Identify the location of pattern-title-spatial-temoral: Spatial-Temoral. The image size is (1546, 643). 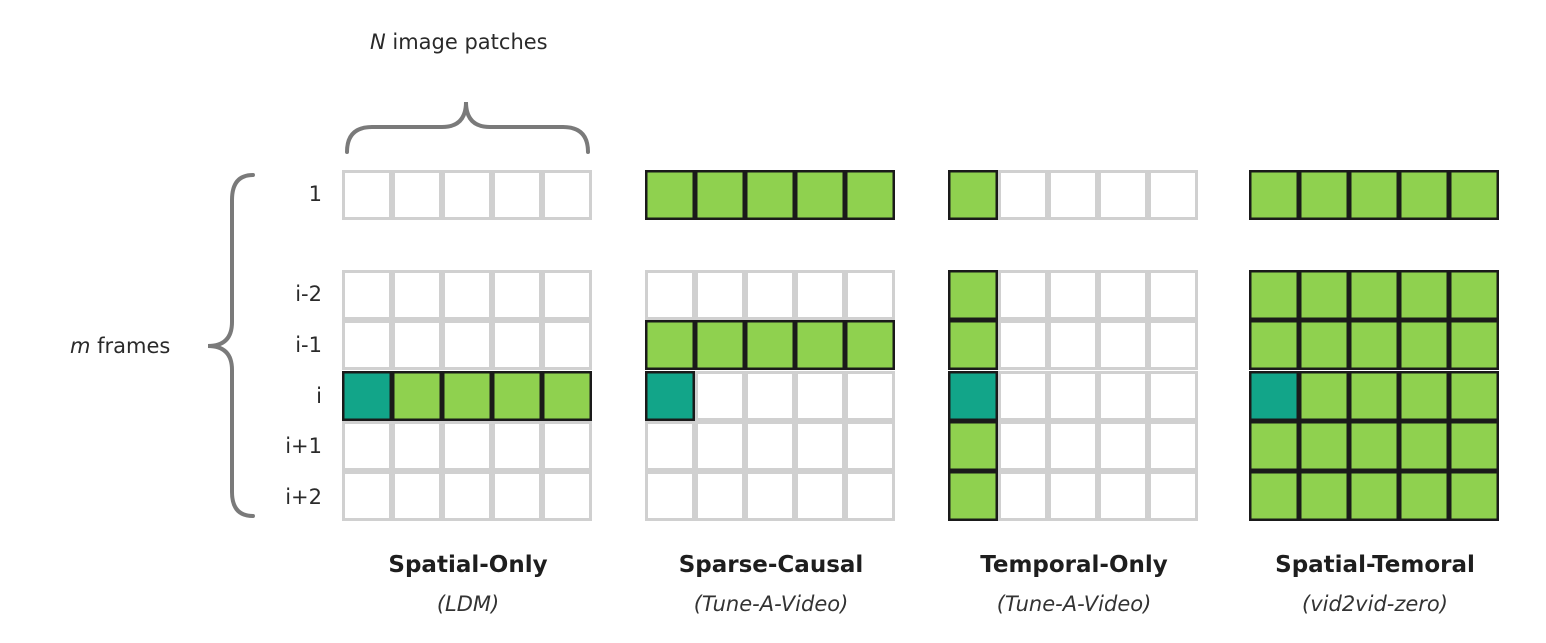
(1375, 565).